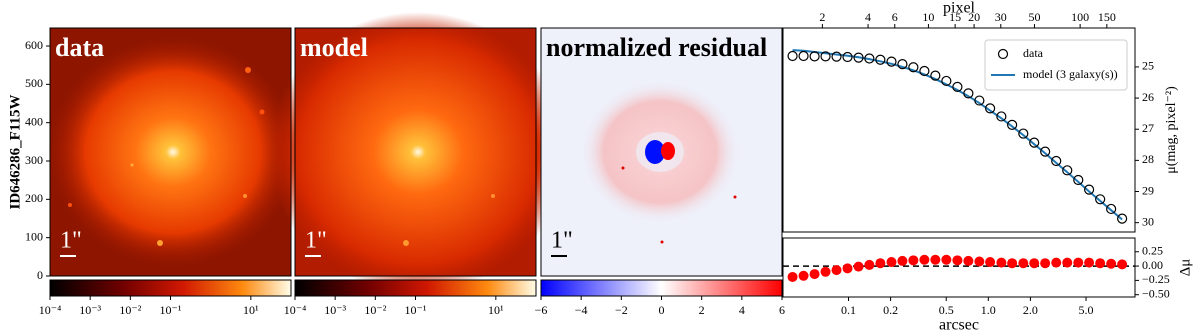 The width and height of the screenshot is (1200, 334). Describe the element at coordinates (702, 310) in the screenshot. I see `colorbar-tick-label: 2` at that location.